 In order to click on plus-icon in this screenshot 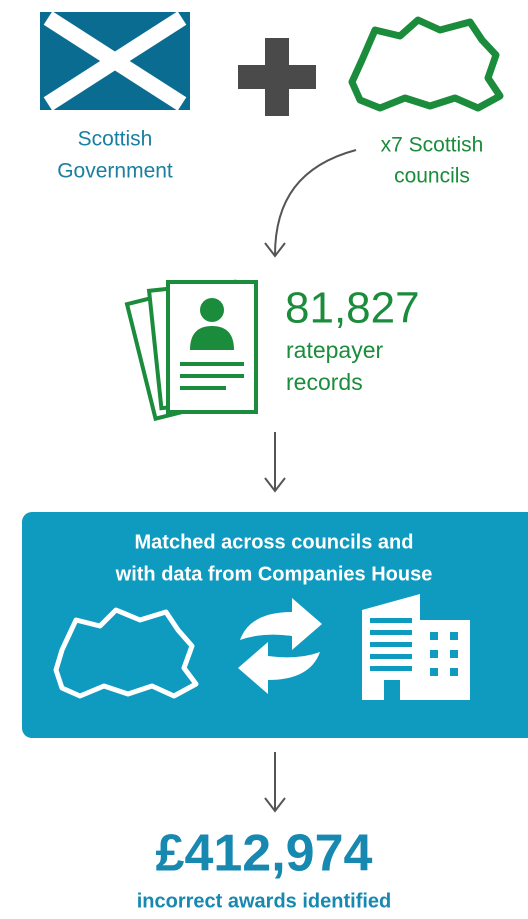, I will do `click(277, 77)`.